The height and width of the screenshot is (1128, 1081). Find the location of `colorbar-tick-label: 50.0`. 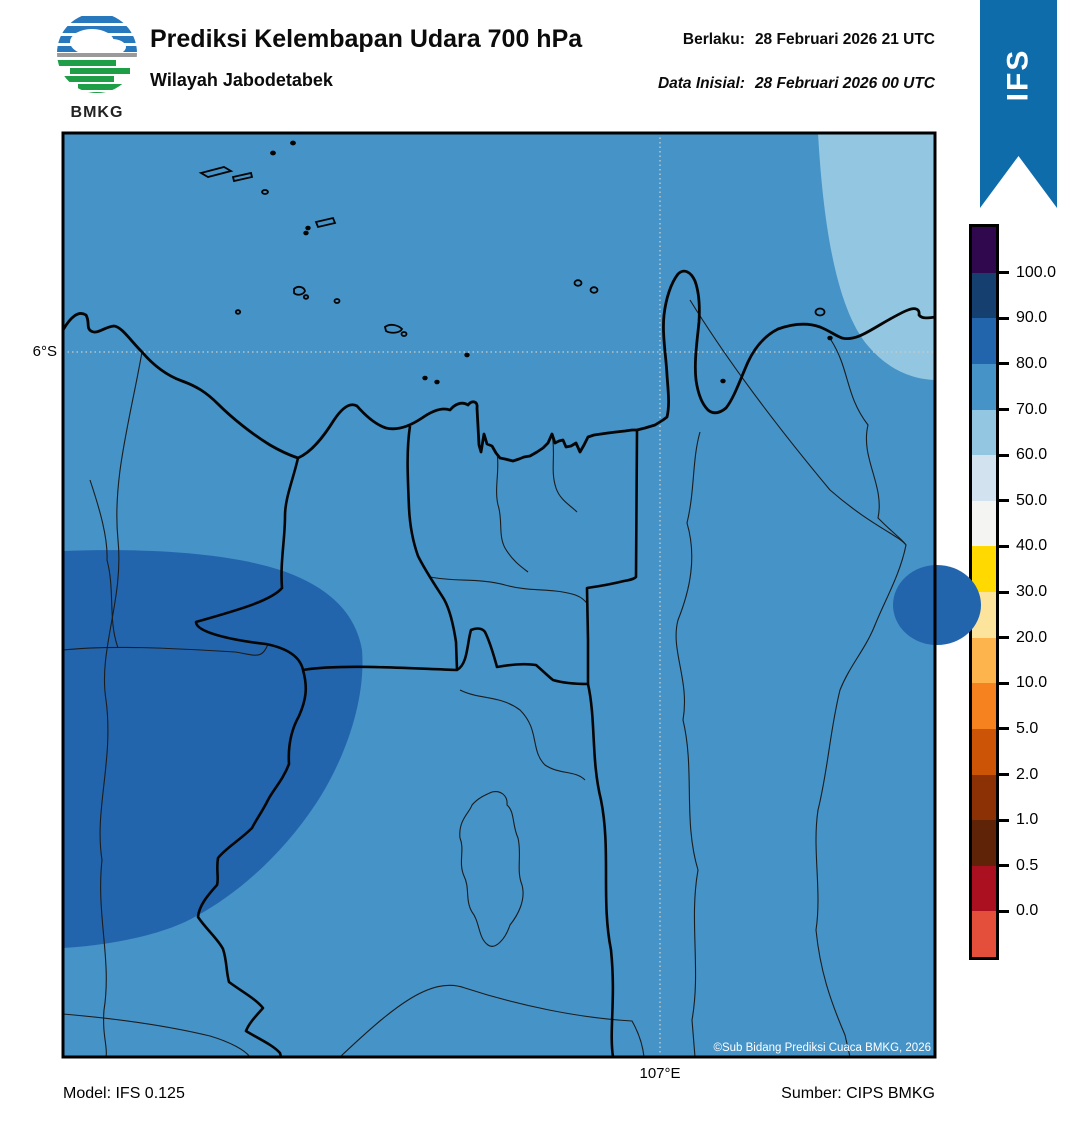

colorbar-tick-label: 50.0 is located at coordinates (1032, 500).